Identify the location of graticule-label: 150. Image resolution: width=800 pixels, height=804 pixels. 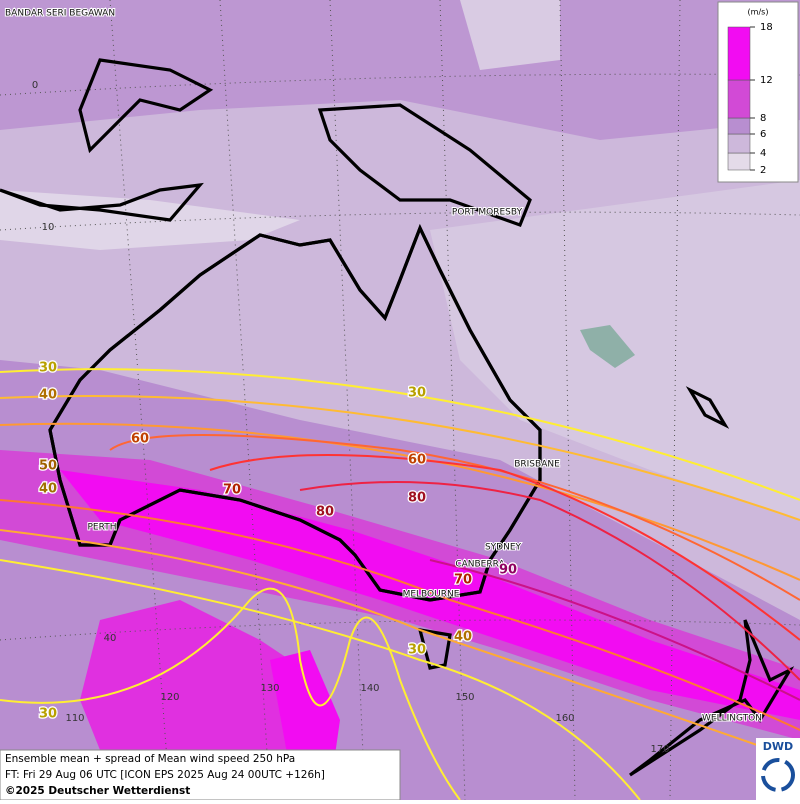
(464, 697).